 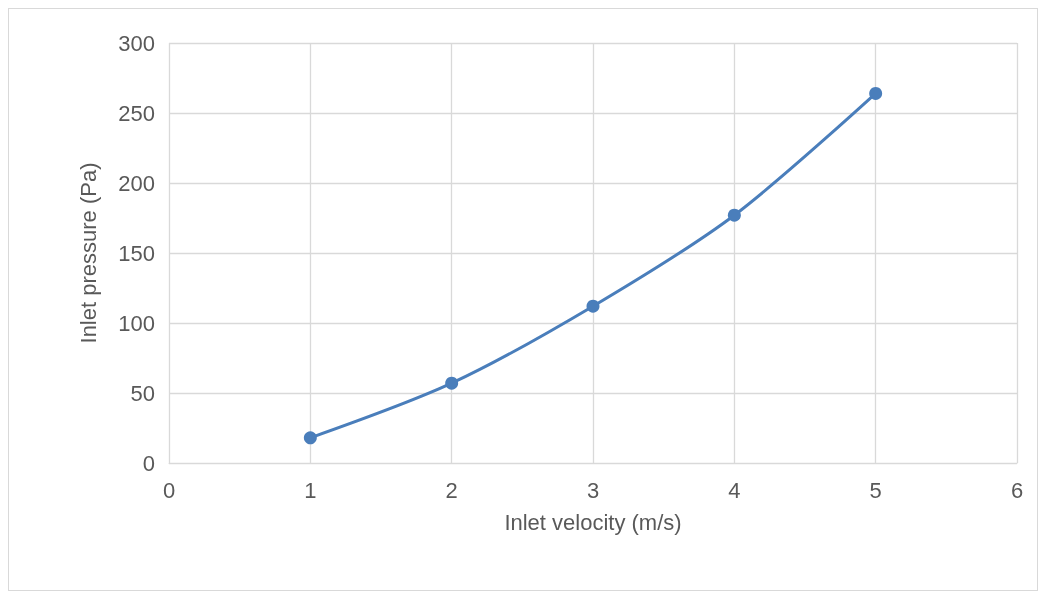 I want to click on x-tick-label: 0, so click(x=169, y=490).